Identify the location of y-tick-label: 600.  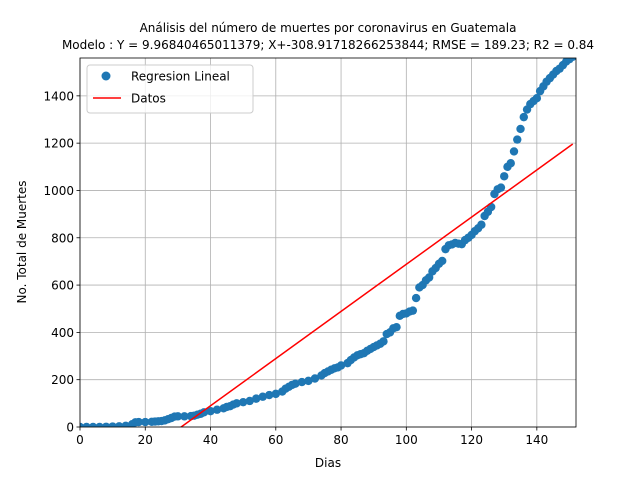
(62, 286).